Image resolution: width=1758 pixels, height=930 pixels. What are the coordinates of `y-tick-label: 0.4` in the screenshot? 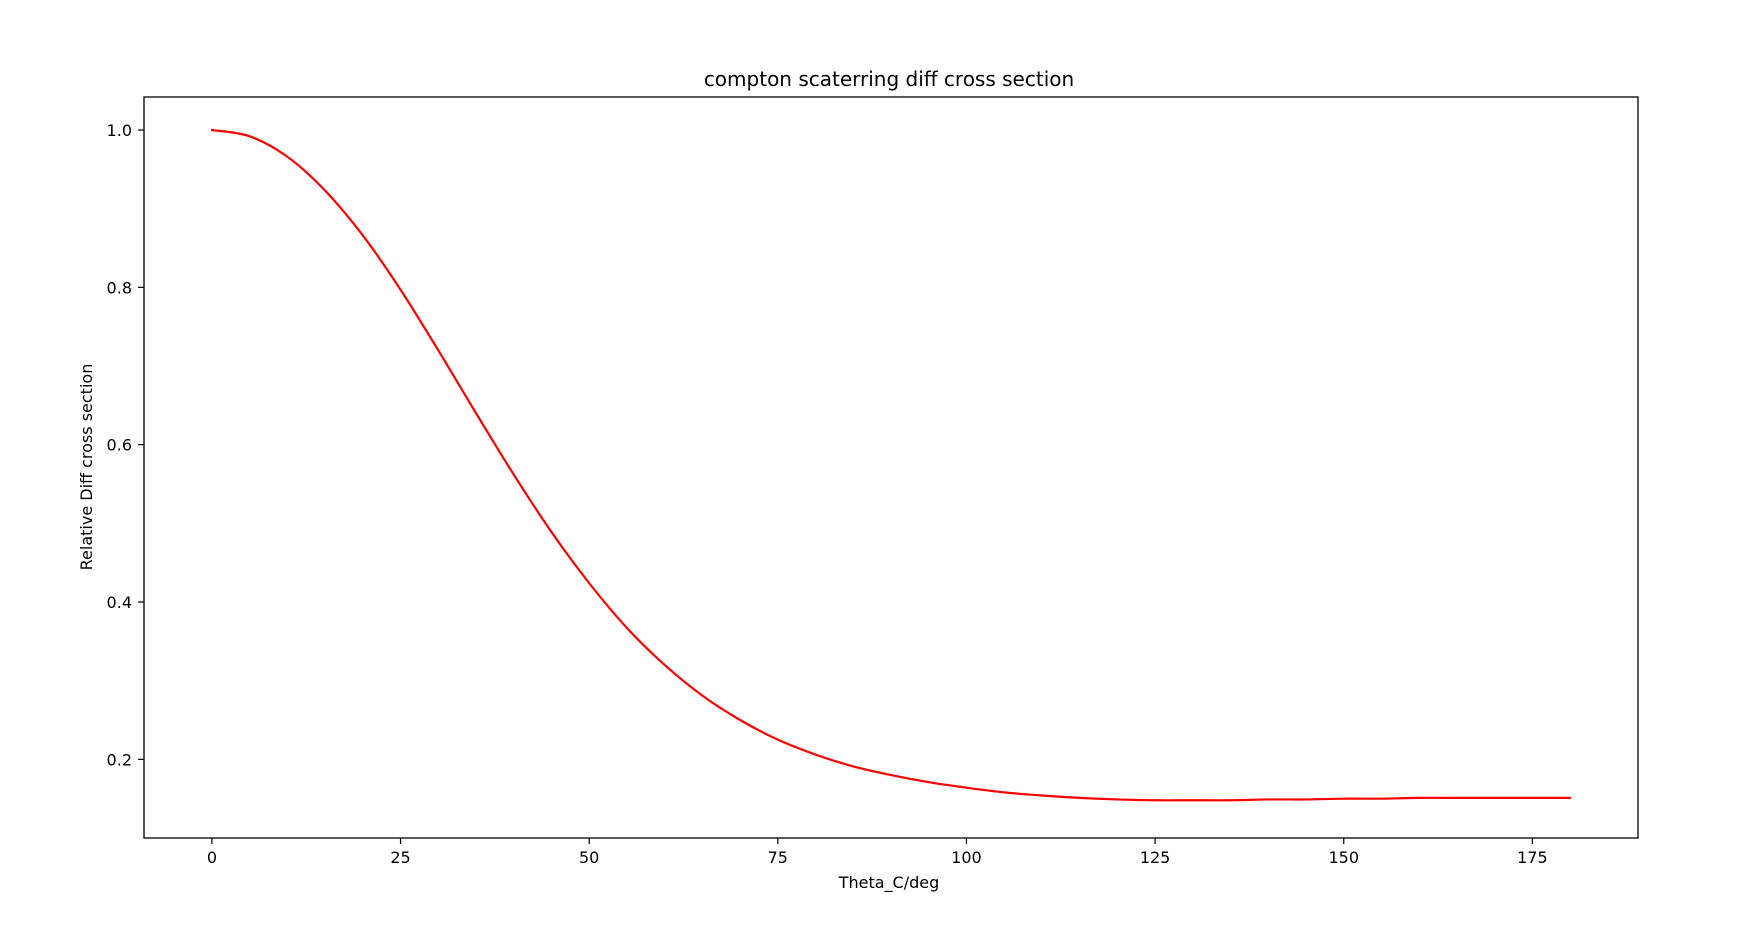 It's located at (119, 602).